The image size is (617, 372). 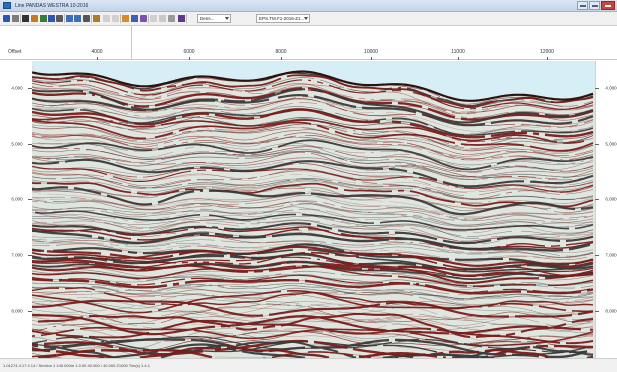 What do you see at coordinates (171, 18) in the screenshot?
I see `layers-icon` at bounding box center [171, 18].